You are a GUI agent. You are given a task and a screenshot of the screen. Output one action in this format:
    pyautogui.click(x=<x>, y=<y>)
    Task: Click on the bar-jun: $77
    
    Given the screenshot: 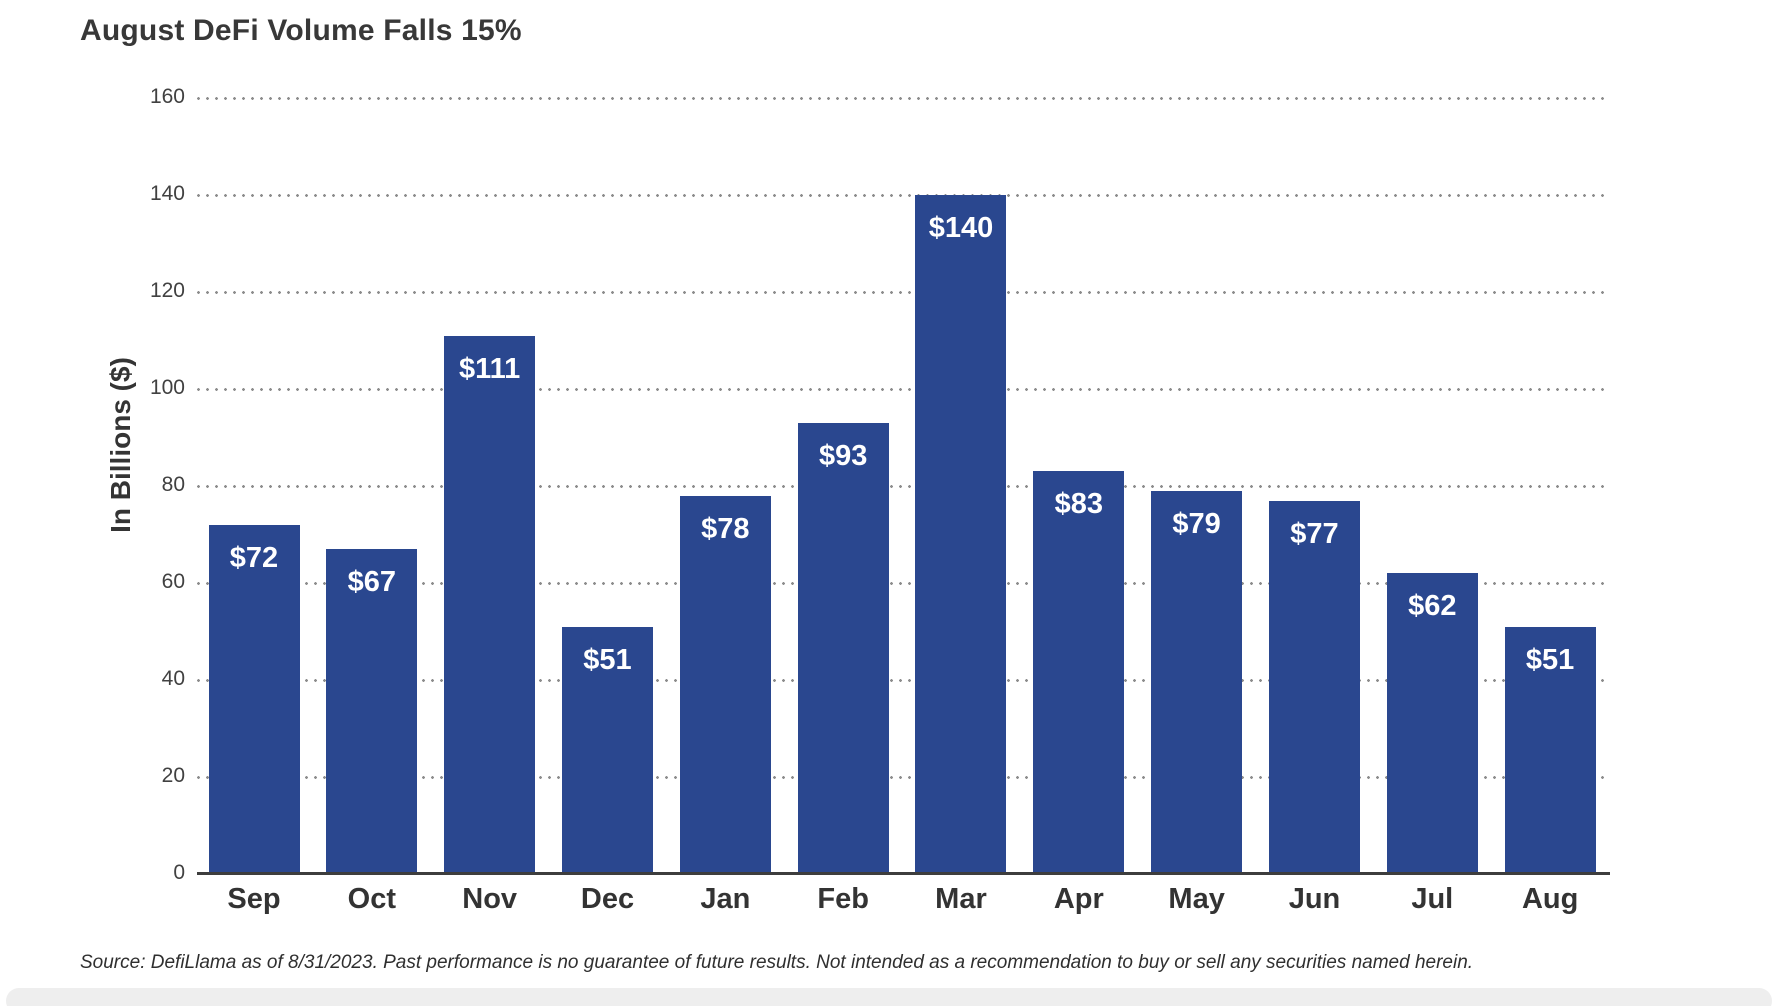 What is the action you would take?
    pyautogui.click(x=1314, y=687)
    